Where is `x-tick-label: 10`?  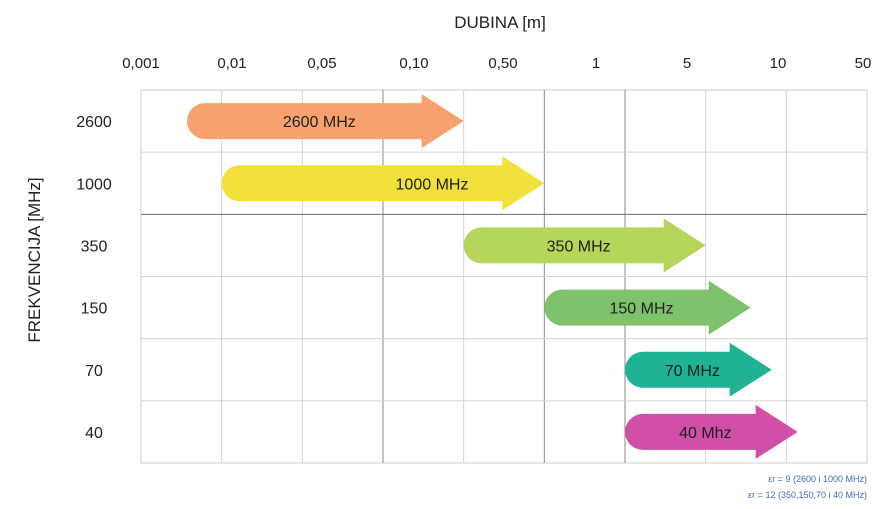
x-tick-label: 10 is located at coordinates (778, 63).